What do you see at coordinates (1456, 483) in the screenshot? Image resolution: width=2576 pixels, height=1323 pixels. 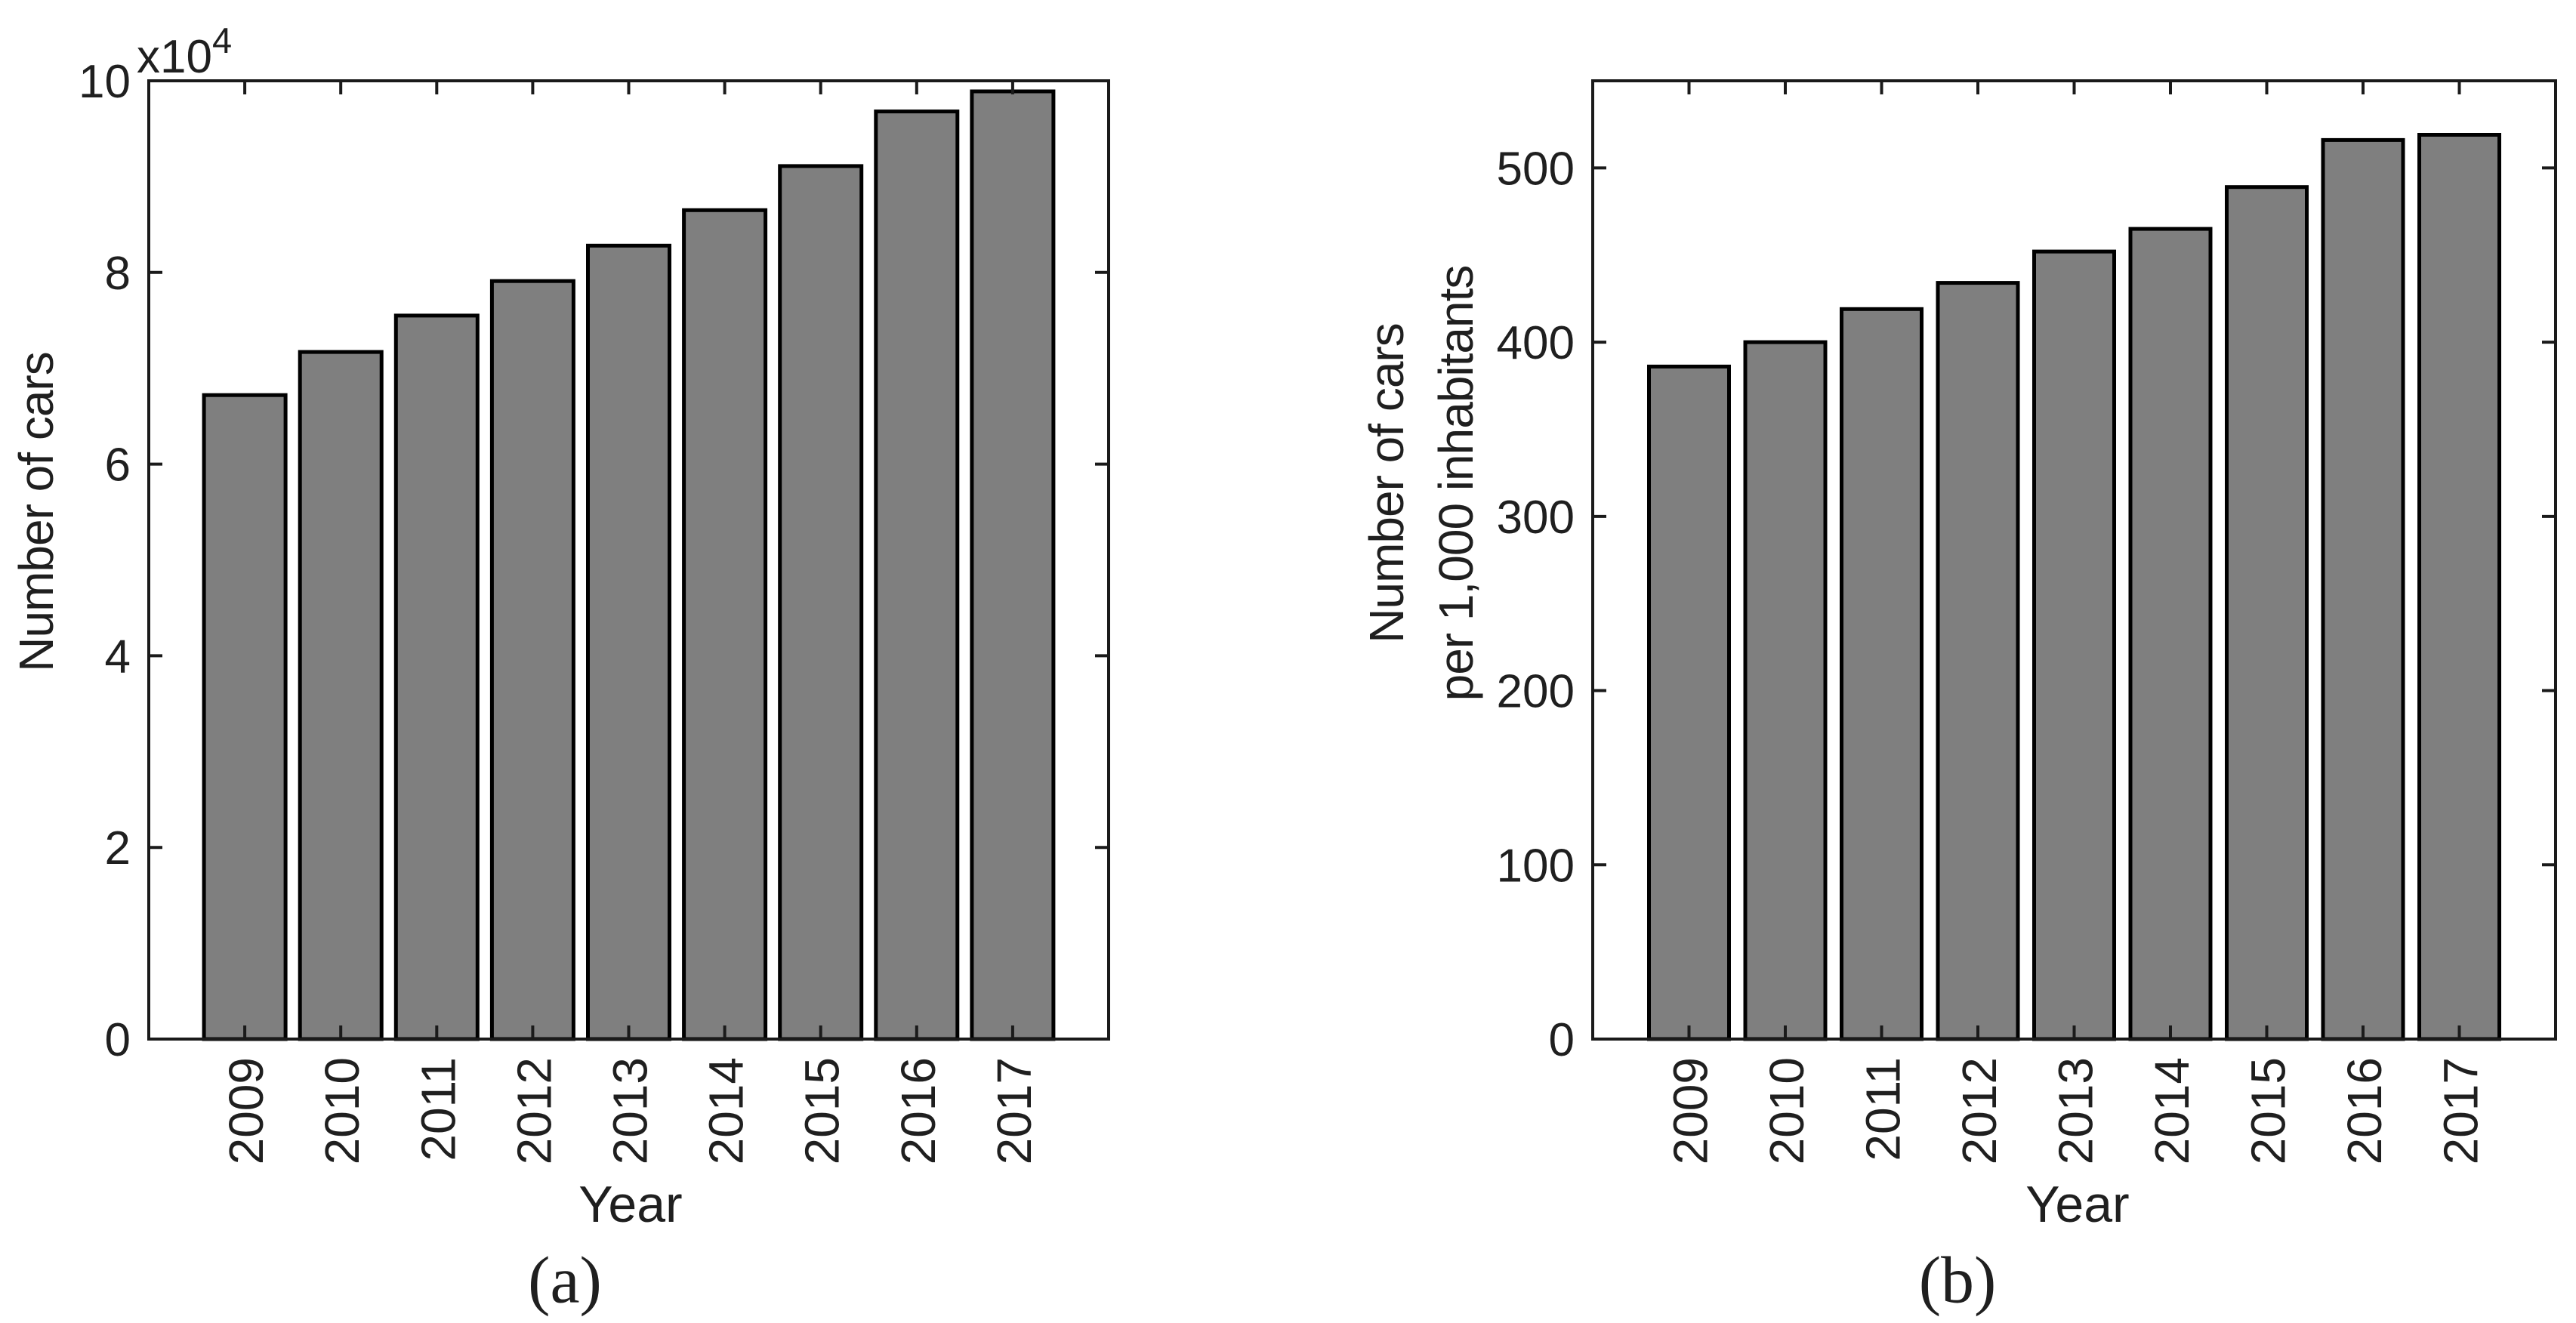 I see `panel-b-y-axis-label-line2: per 1,000 inhabitants` at bounding box center [1456, 483].